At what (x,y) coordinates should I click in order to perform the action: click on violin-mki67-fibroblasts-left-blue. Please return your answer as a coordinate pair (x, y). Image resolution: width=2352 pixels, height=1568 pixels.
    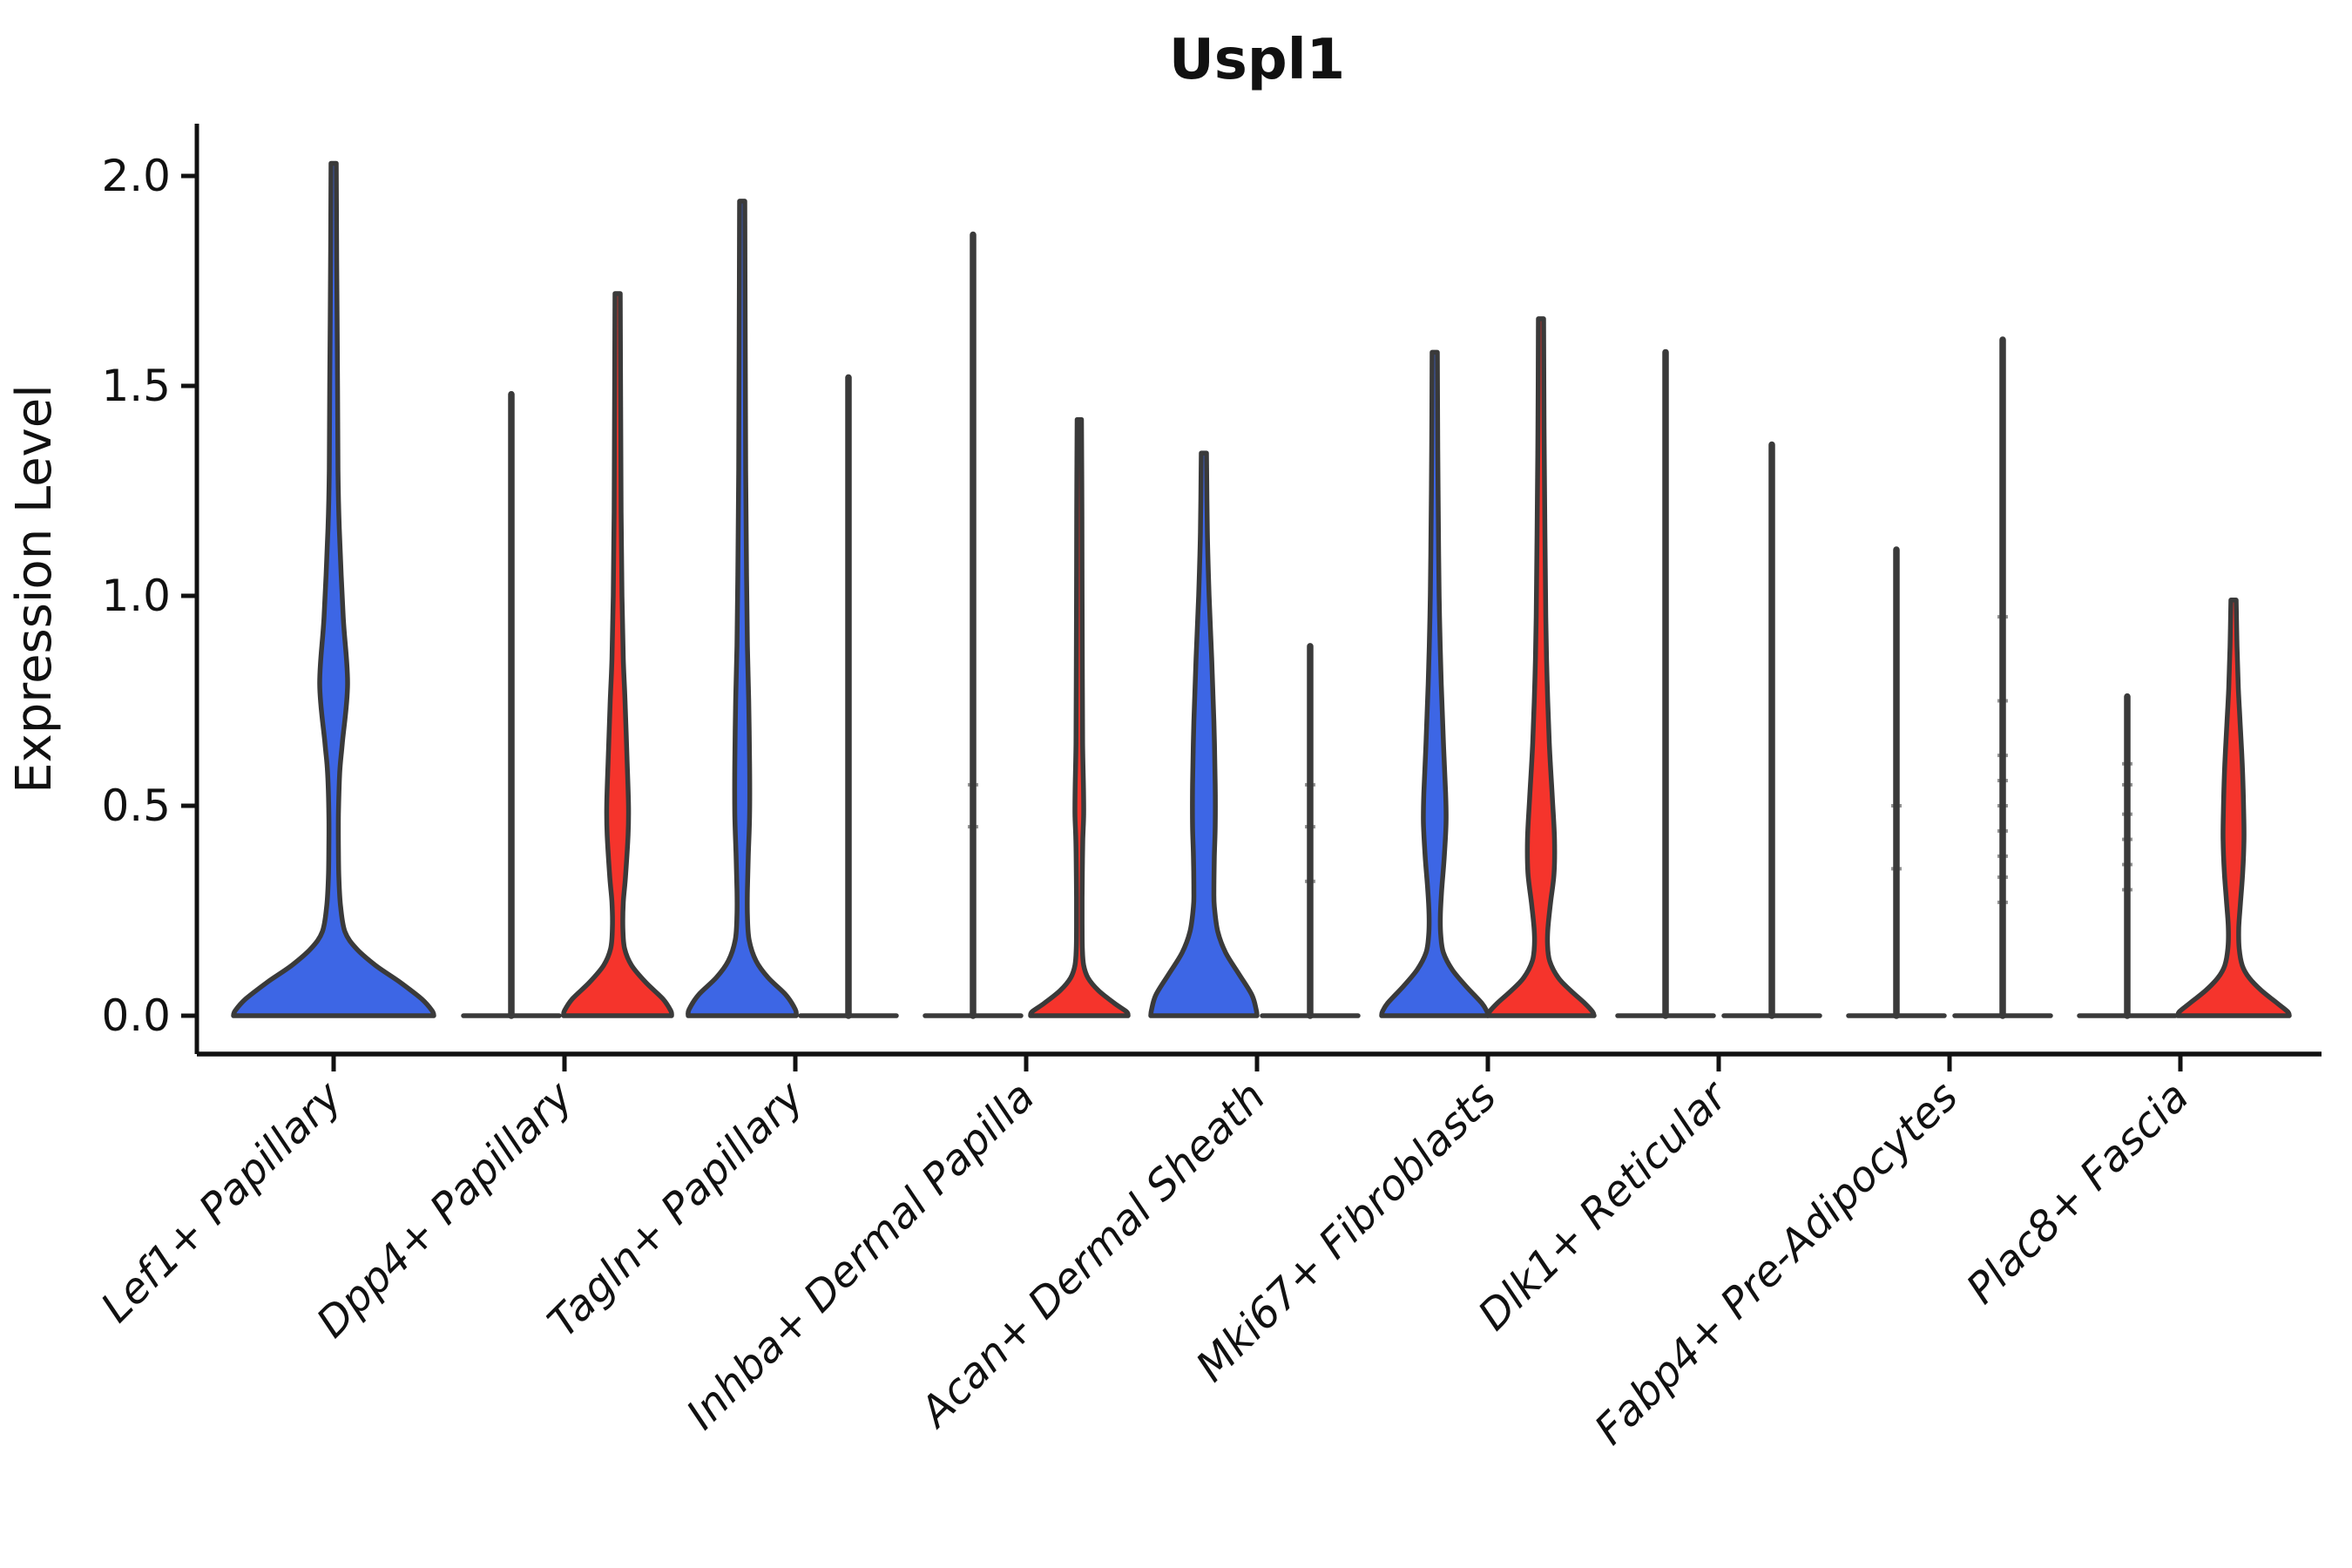
    Looking at the image, I should click on (1434, 683).